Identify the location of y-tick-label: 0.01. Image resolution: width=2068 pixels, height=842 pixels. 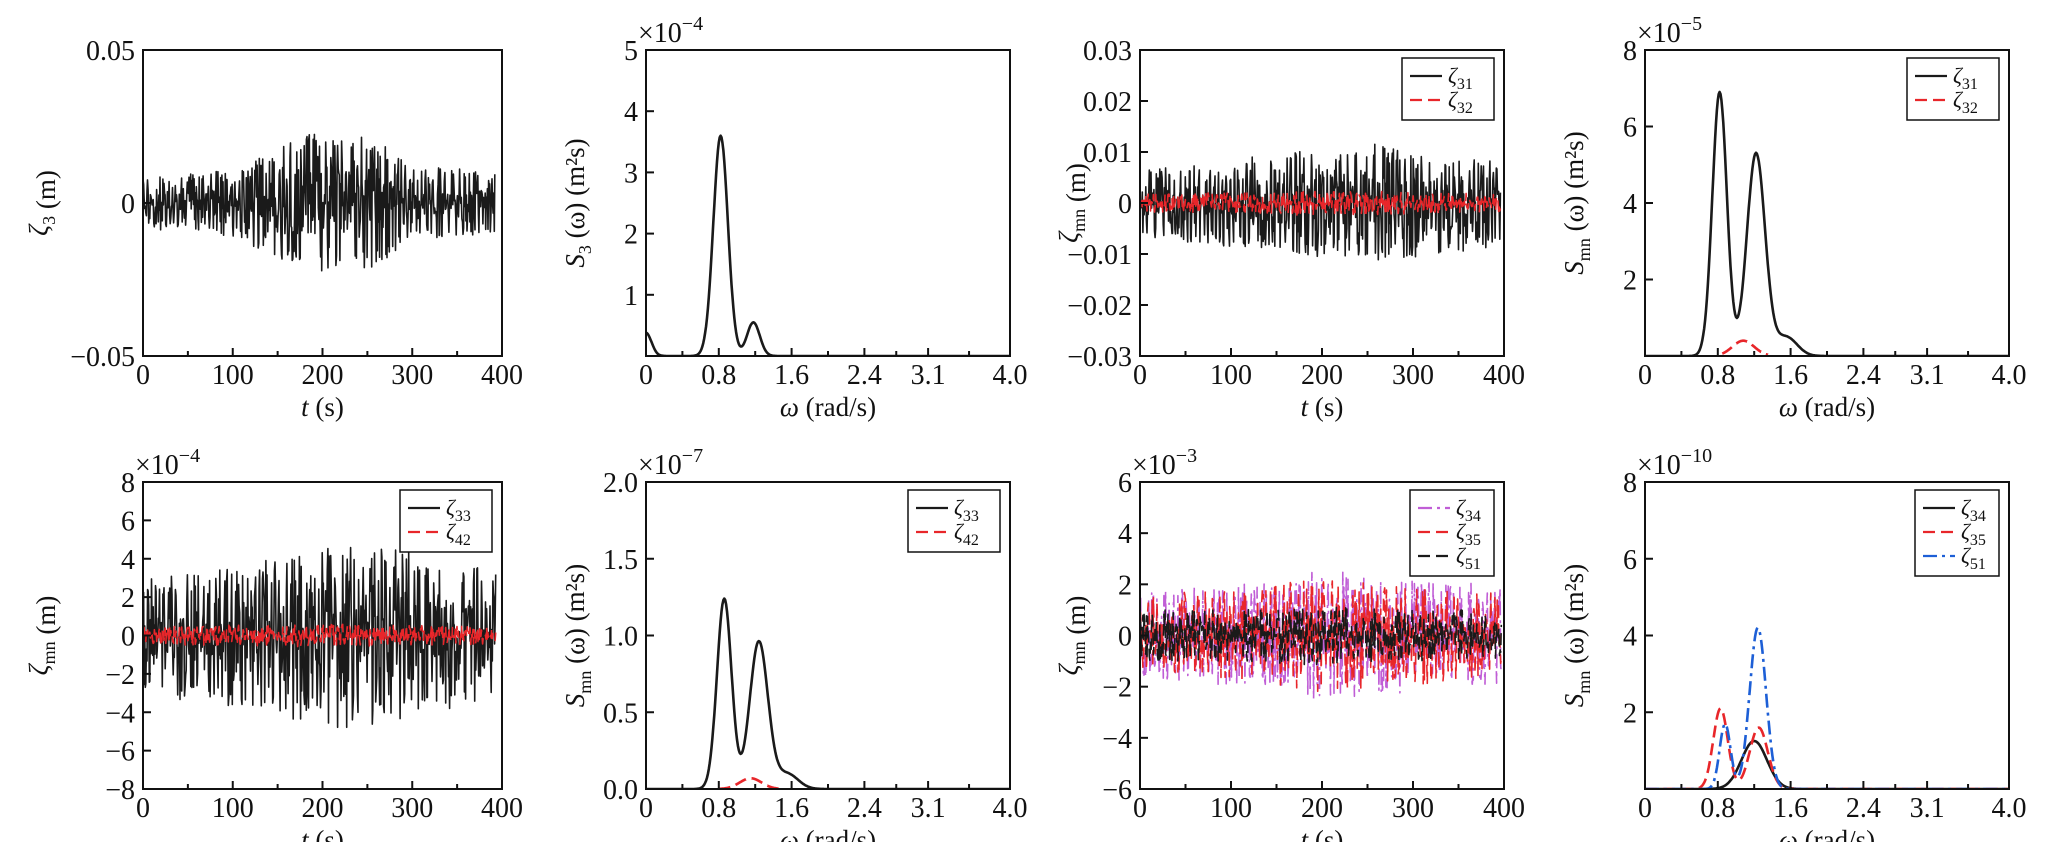
(1107, 153).